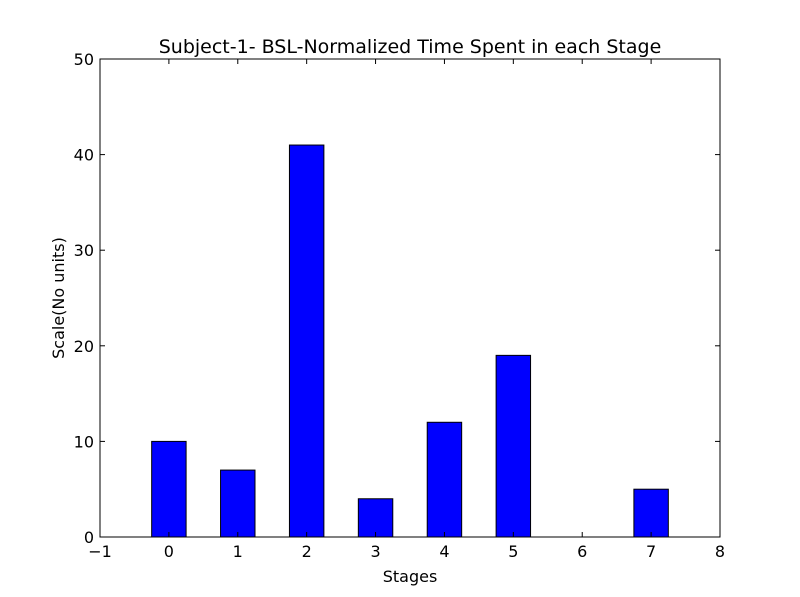 The image size is (800, 597). Describe the element at coordinates (651, 551) in the screenshot. I see `x-tick-label: 7` at that location.